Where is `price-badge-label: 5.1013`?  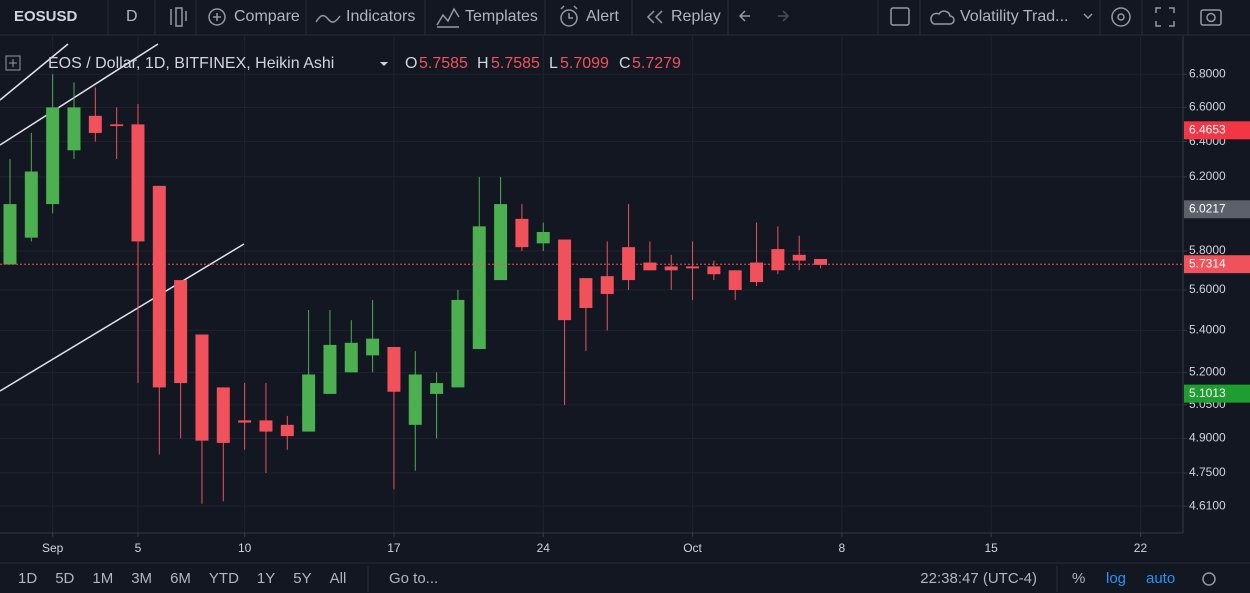
price-badge-label: 5.1013 is located at coordinates (1207, 393).